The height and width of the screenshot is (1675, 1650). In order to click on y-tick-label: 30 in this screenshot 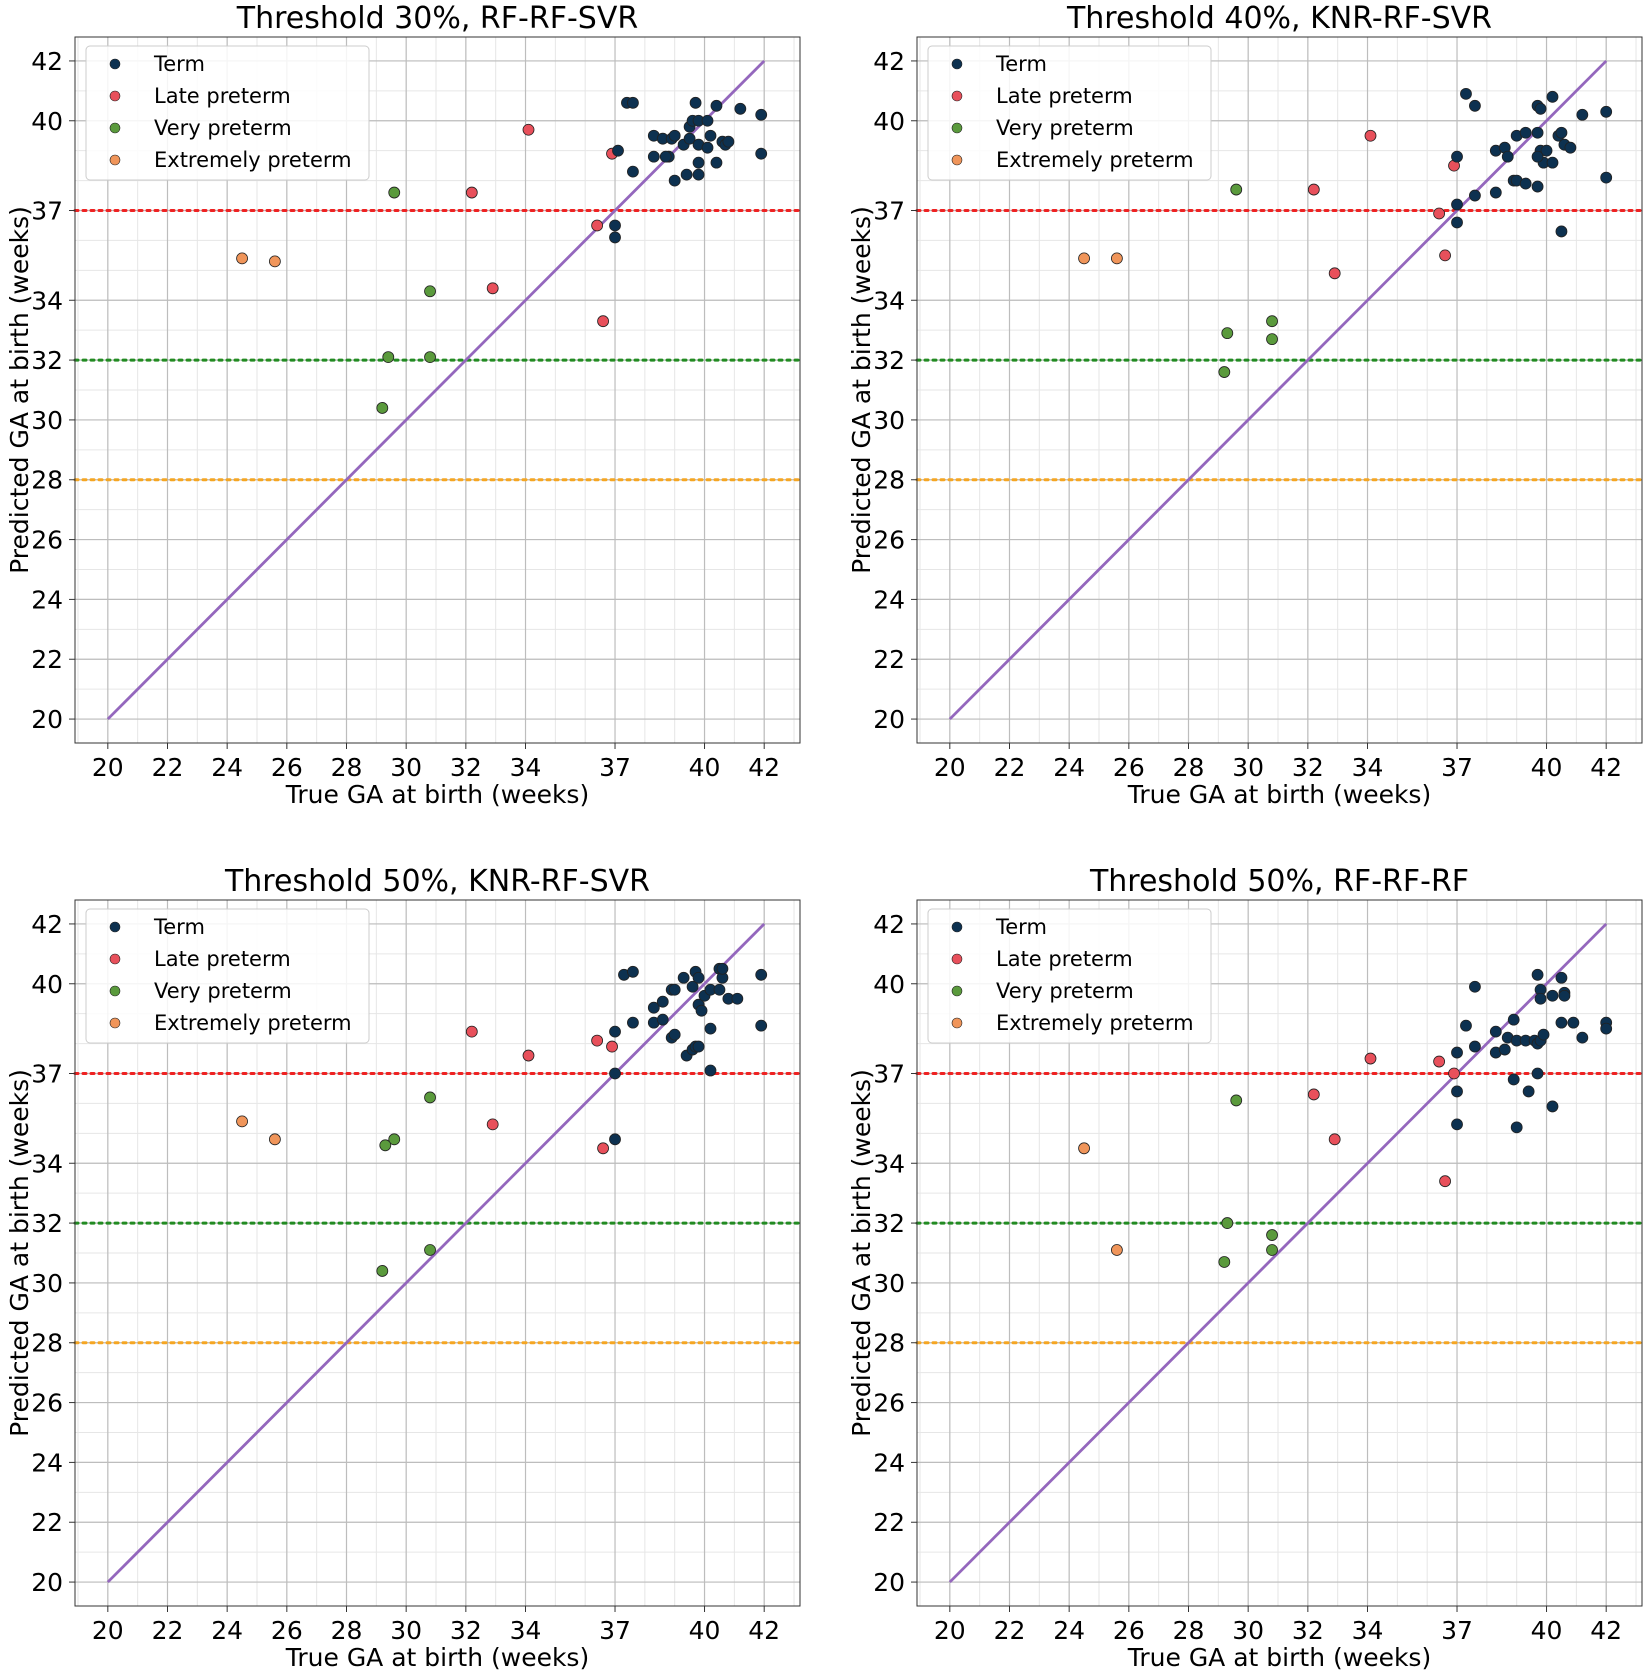, I will do `click(889, 420)`.